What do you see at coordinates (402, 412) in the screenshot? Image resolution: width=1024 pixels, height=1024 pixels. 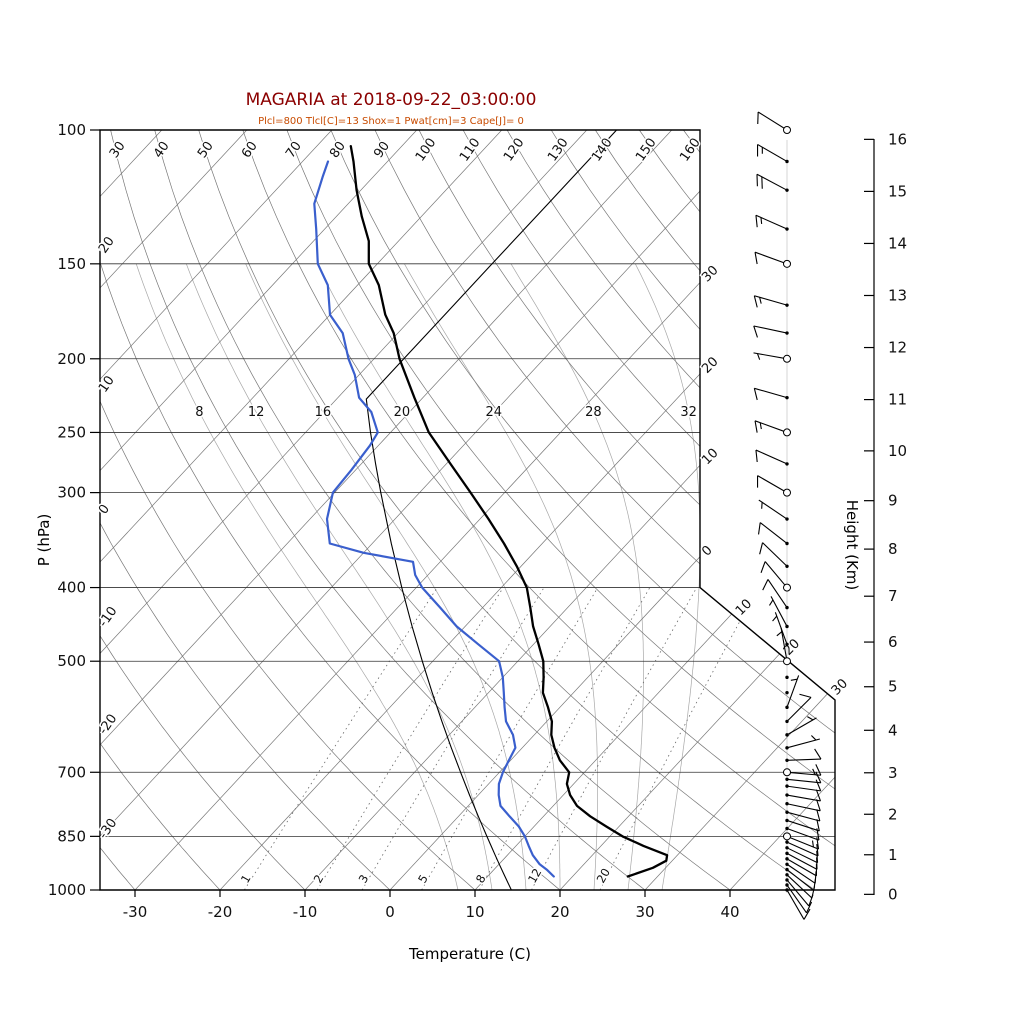 I see `moist-adiabat-label: 20` at bounding box center [402, 412].